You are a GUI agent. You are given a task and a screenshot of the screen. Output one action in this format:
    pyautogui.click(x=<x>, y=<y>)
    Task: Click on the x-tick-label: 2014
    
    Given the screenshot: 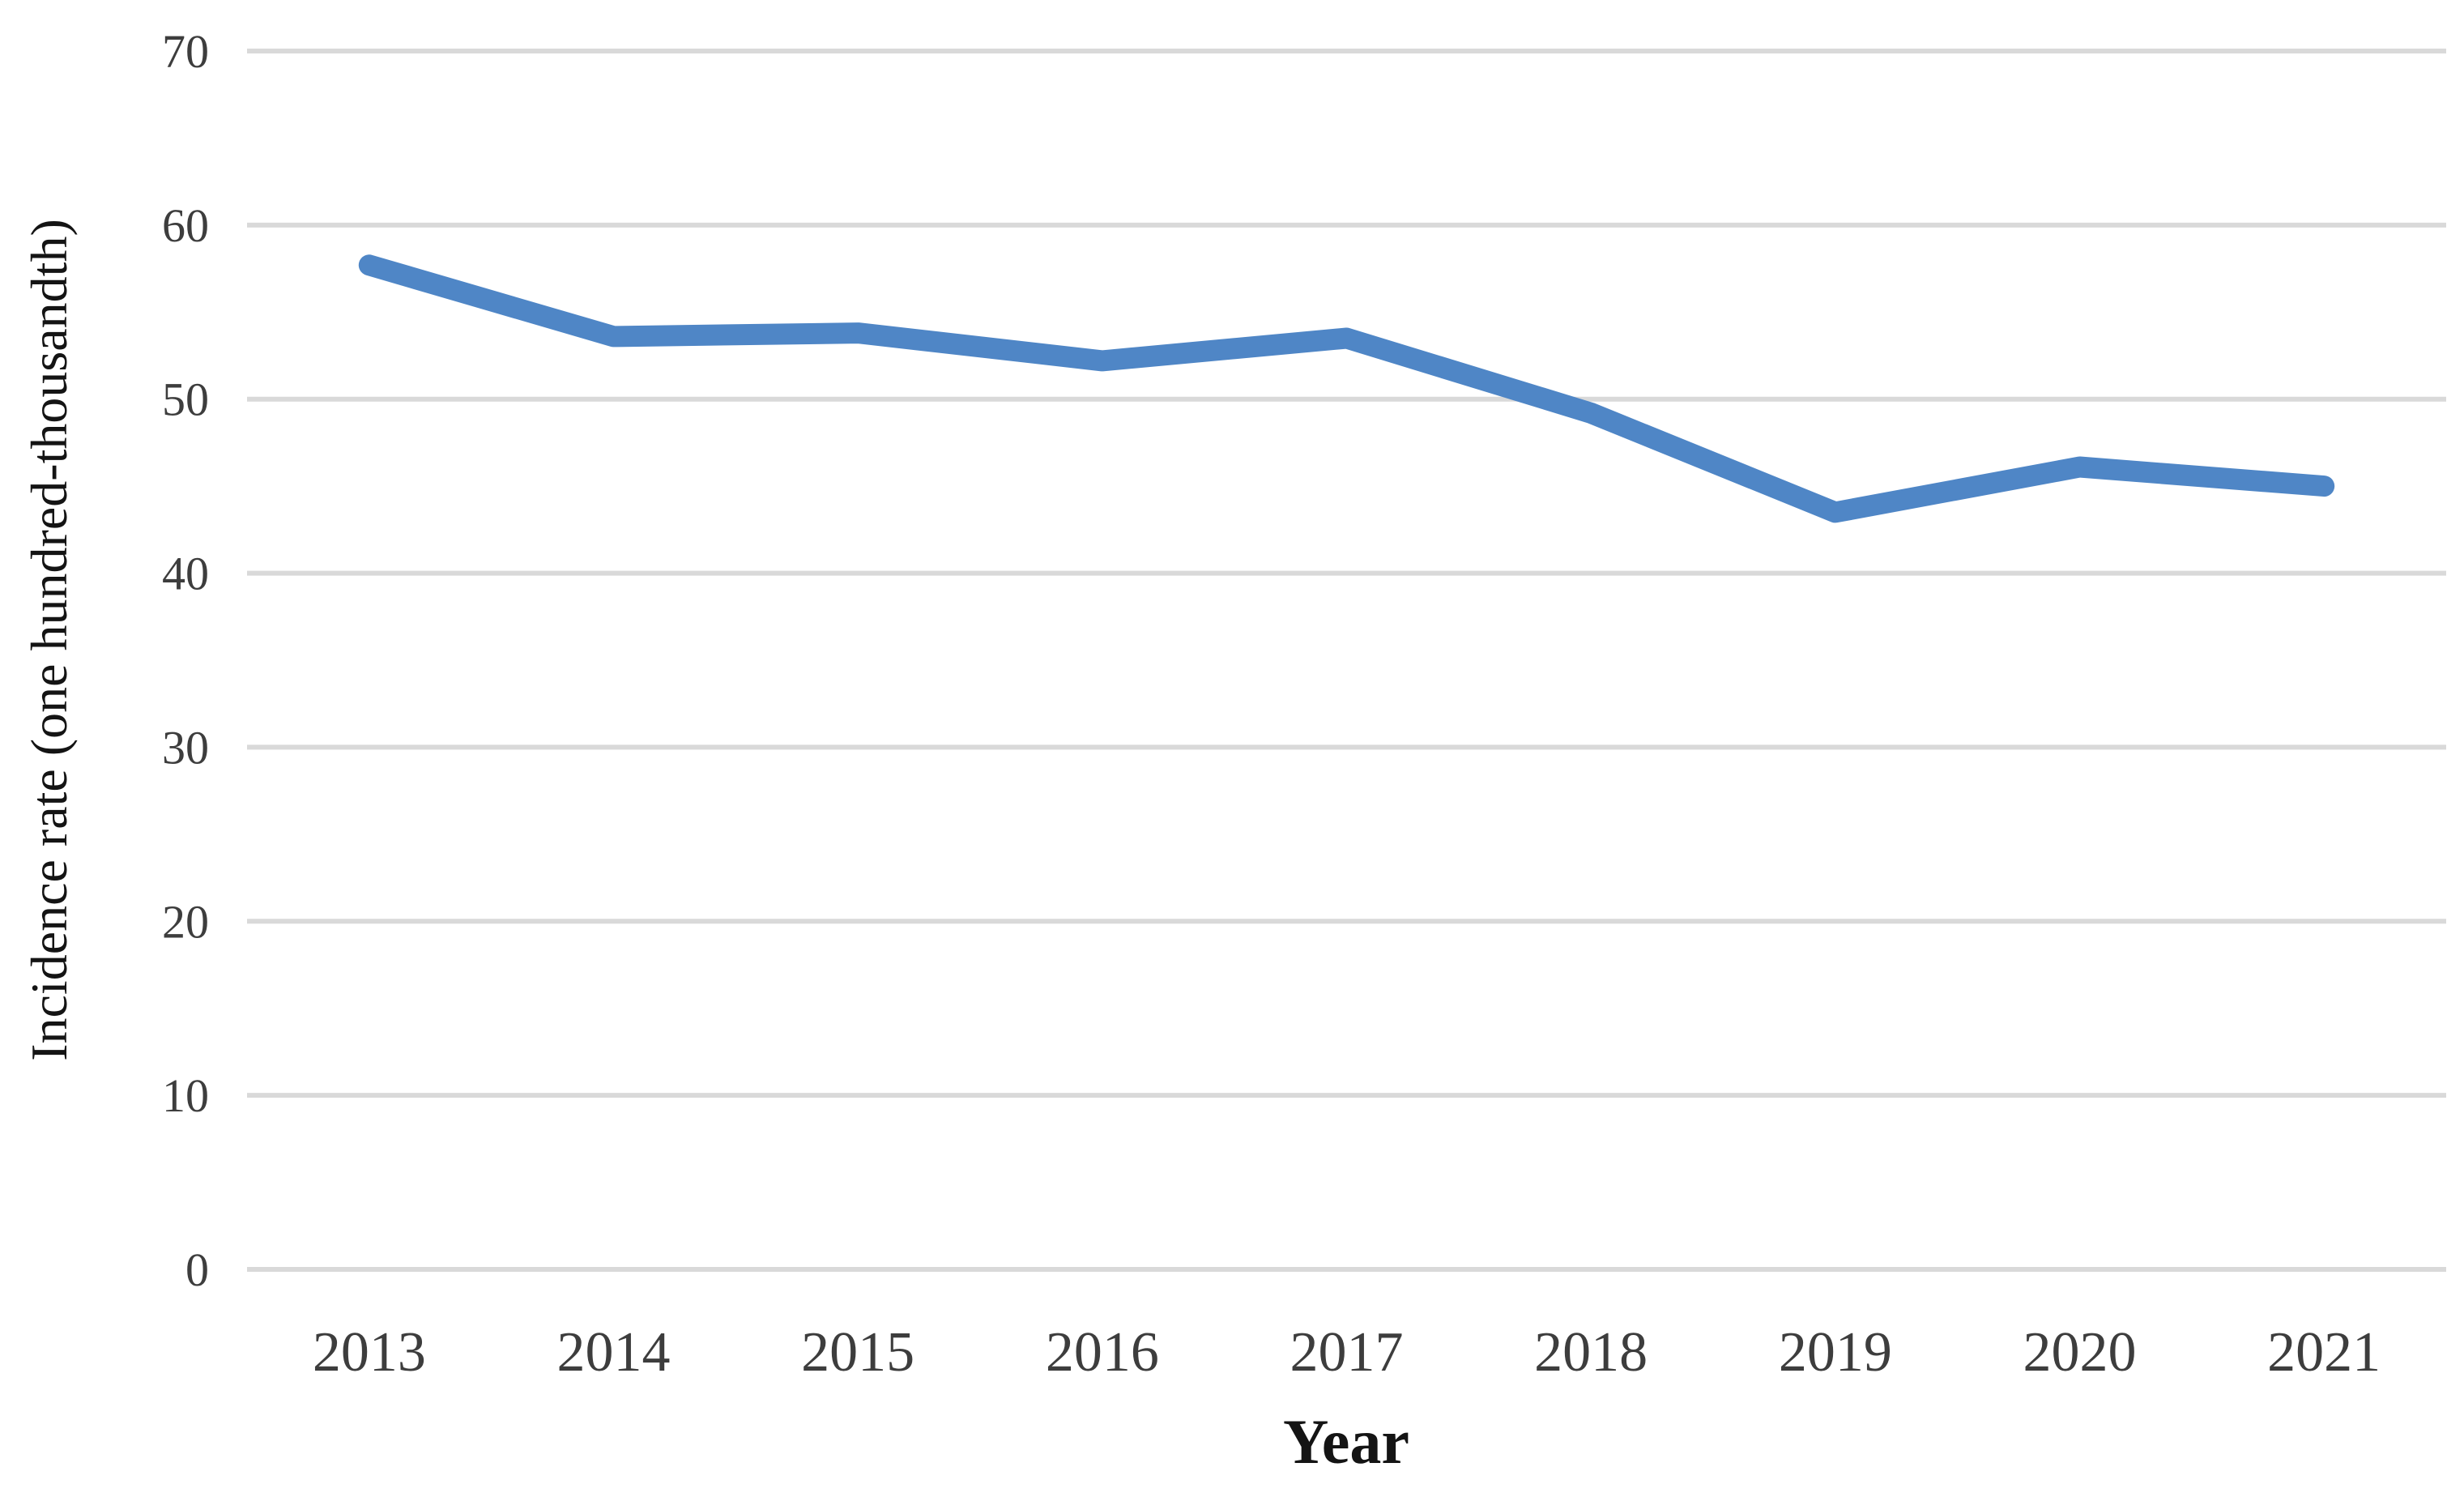 What is the action you would take?
    pyautogui.click(x=614, y=1352)
    